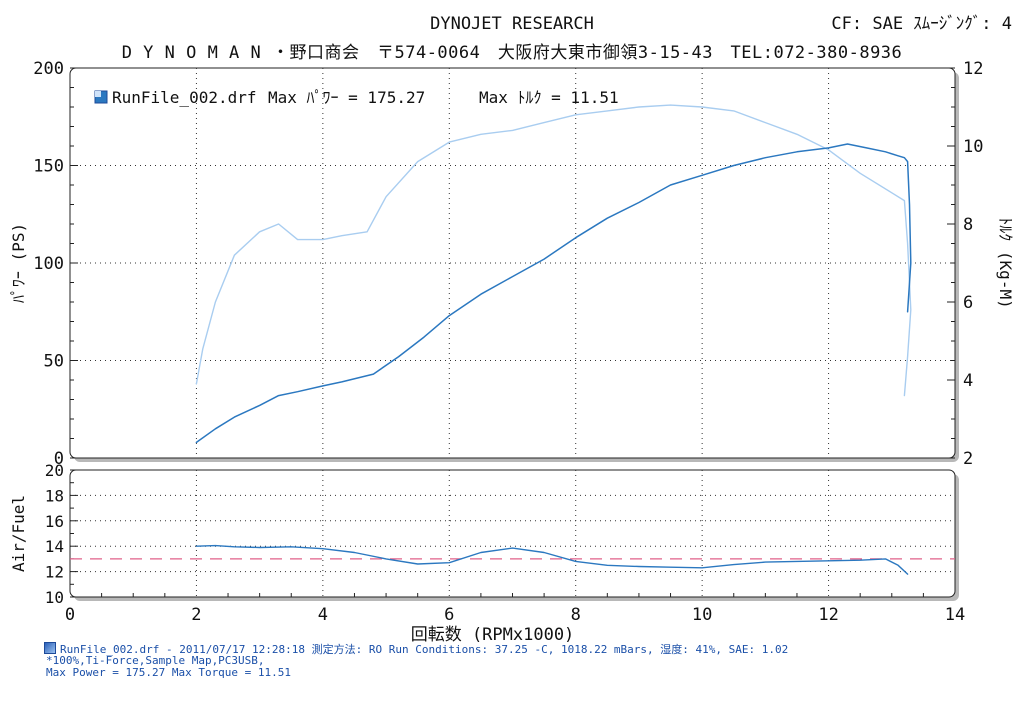 This screenshot has width=1024, height=724. What do you see at coordinates (968, 303) in the screenshot?
I see `y2tick-label: 6` at bounding box center [968, 303].